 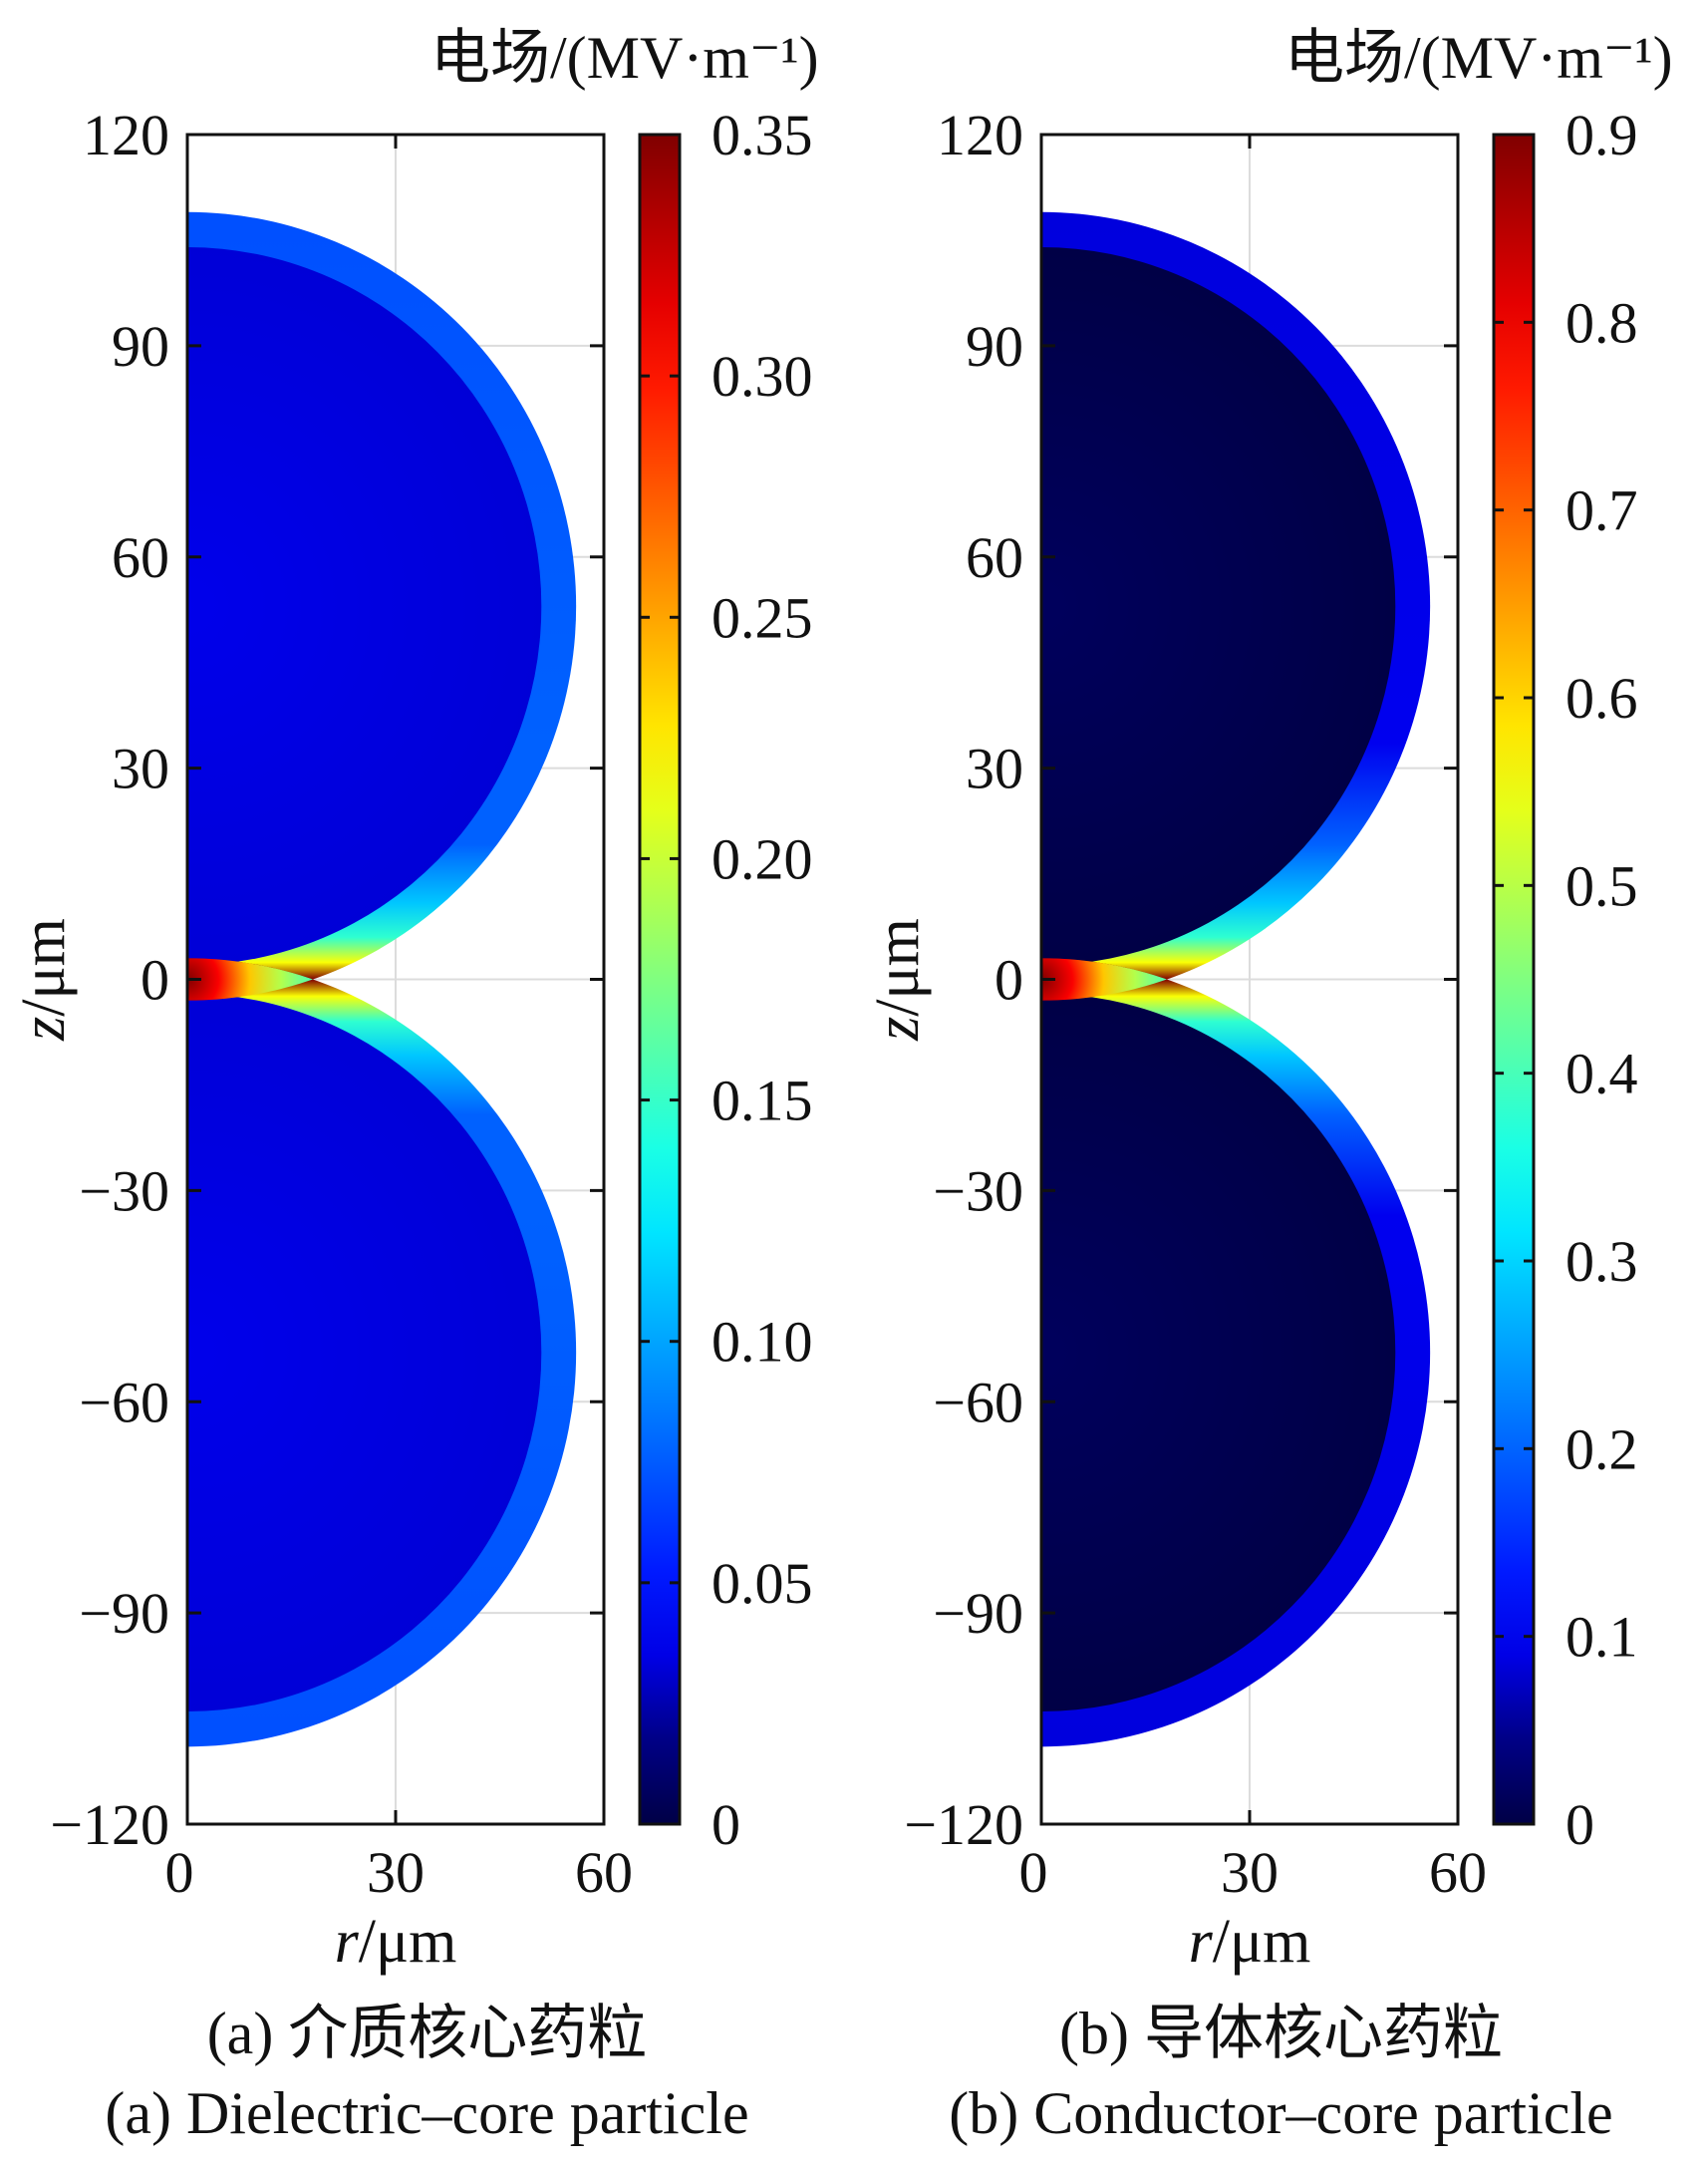 What do you see at coordinates (1602, 322) in the screenshot?
I see `colorbar-tick-label: 0.8` at bounding box center [1602, 322].